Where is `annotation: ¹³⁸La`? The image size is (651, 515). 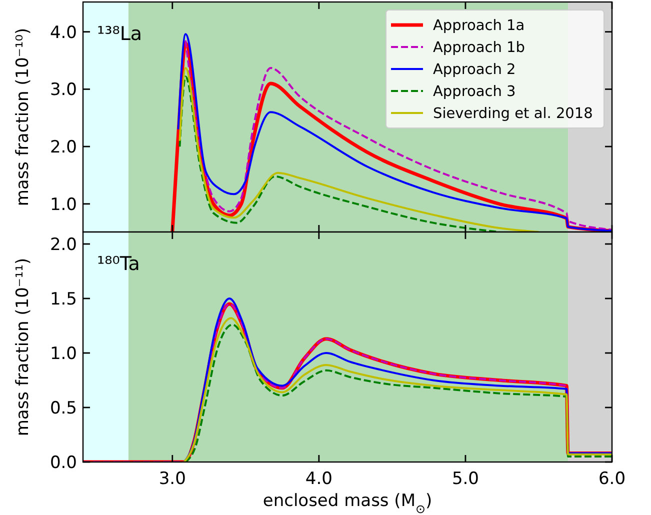
annotation: ¹³⁸La is located at coordinates (119, 34).